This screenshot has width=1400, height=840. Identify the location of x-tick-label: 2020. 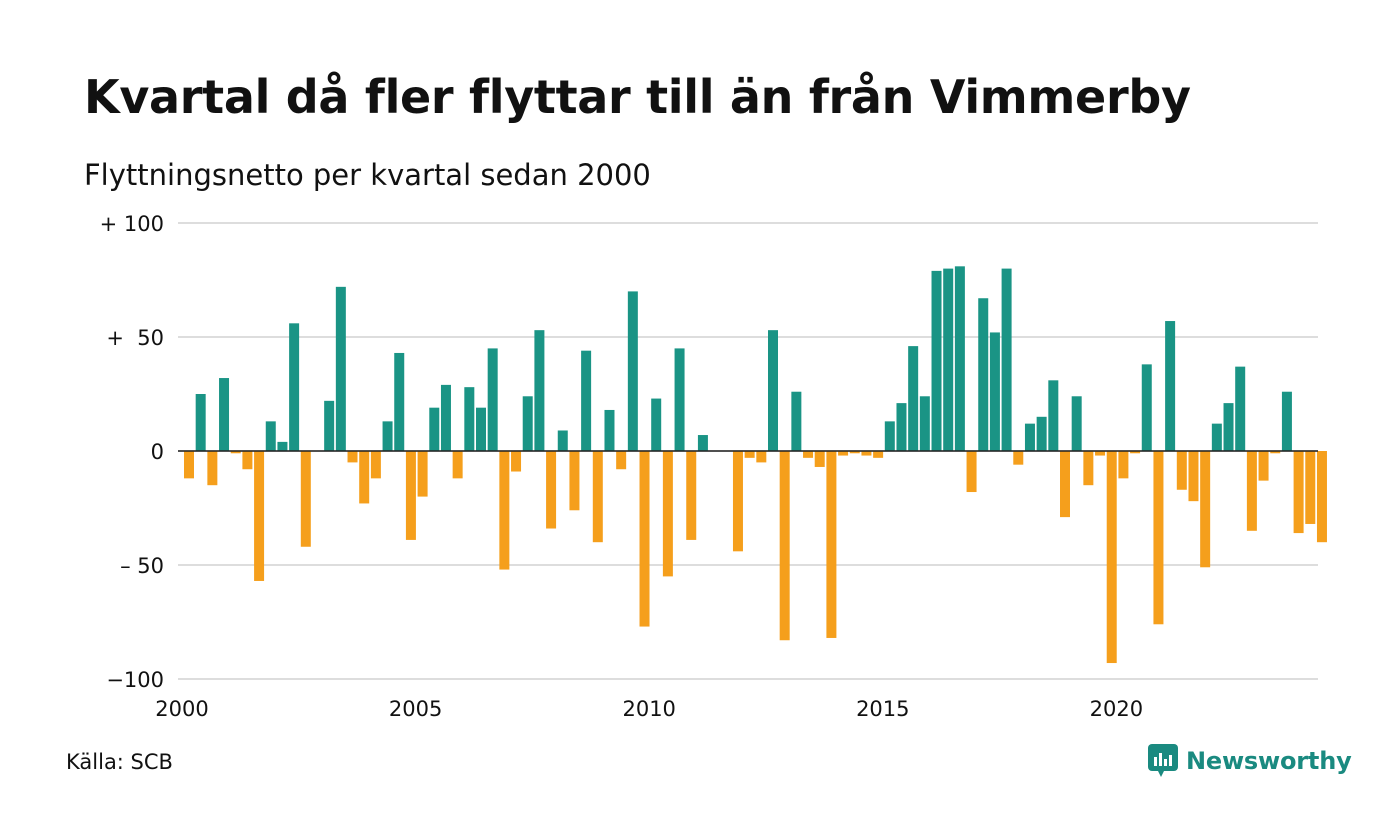
(1116, 709).